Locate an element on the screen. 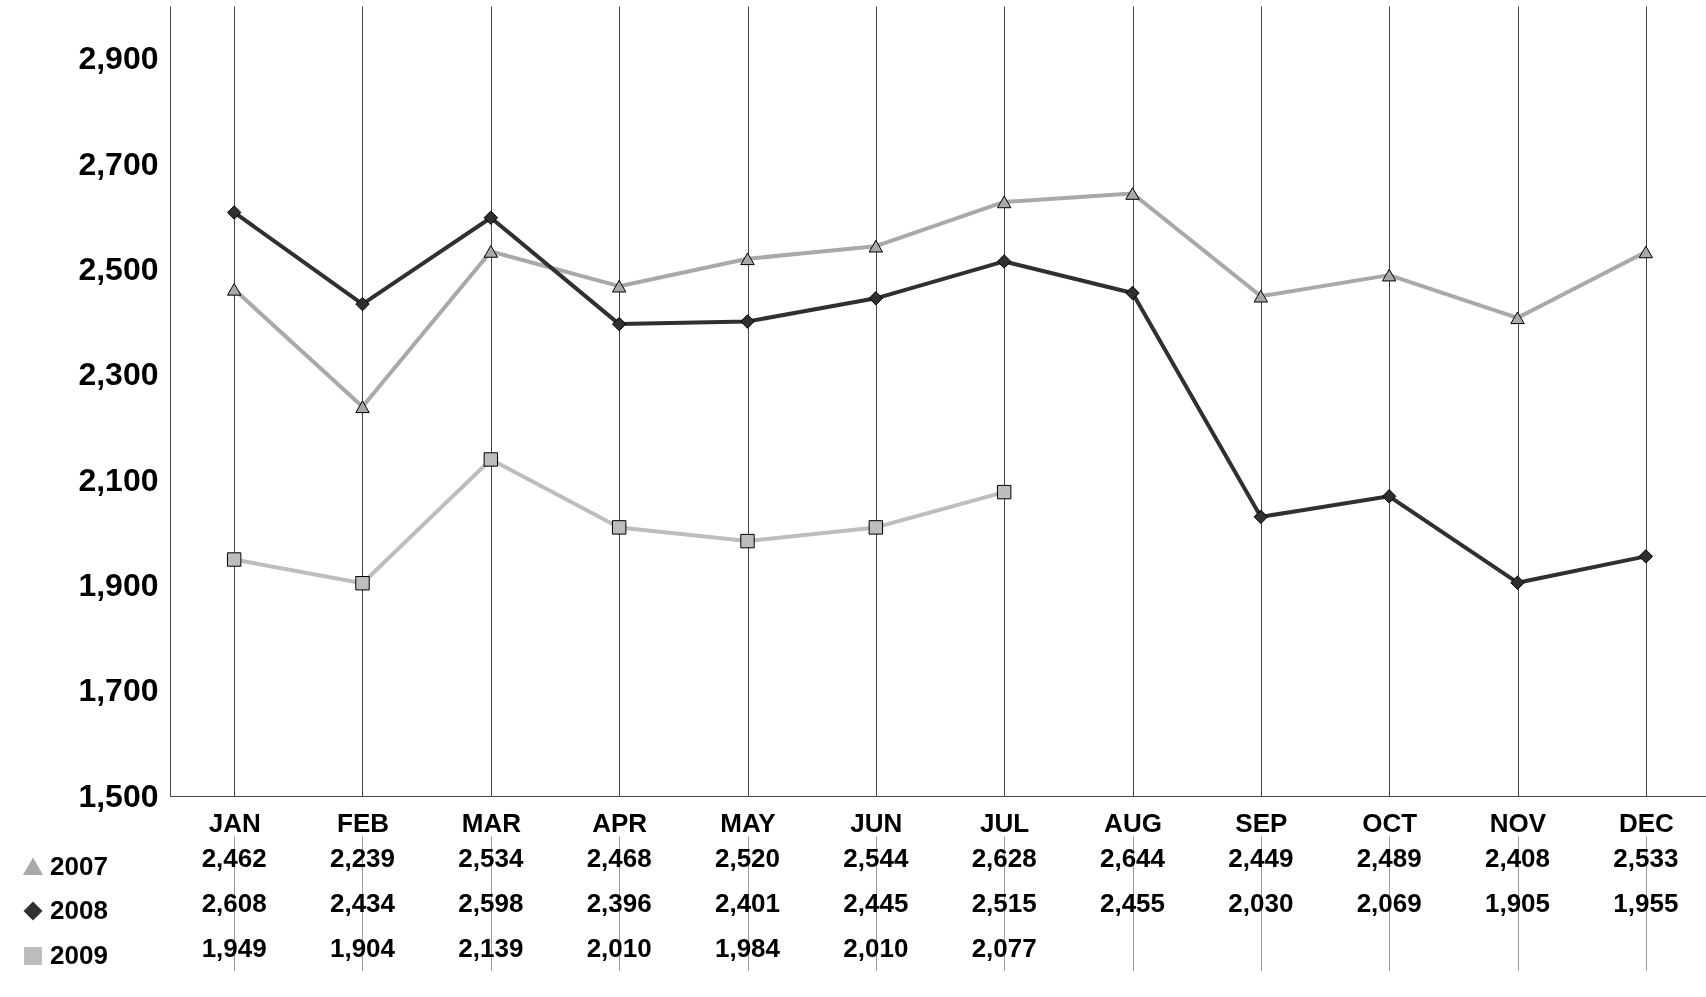 The width and height of the screenshot is (1706, 997). data-label: 1,984 is located at coordinates (747, 947).